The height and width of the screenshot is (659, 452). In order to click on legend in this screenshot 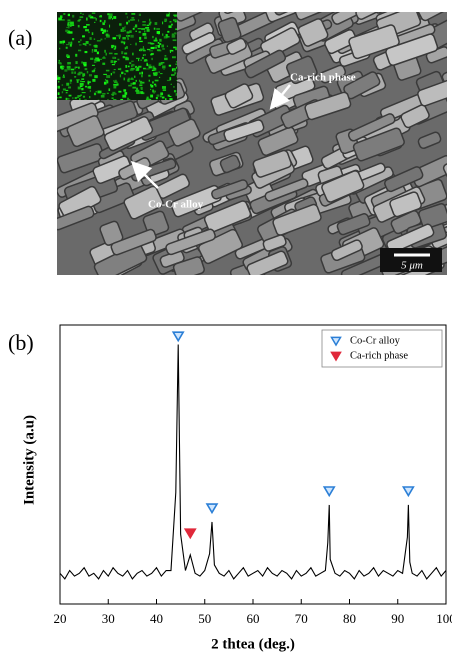, I will do `click(382, 348)`.